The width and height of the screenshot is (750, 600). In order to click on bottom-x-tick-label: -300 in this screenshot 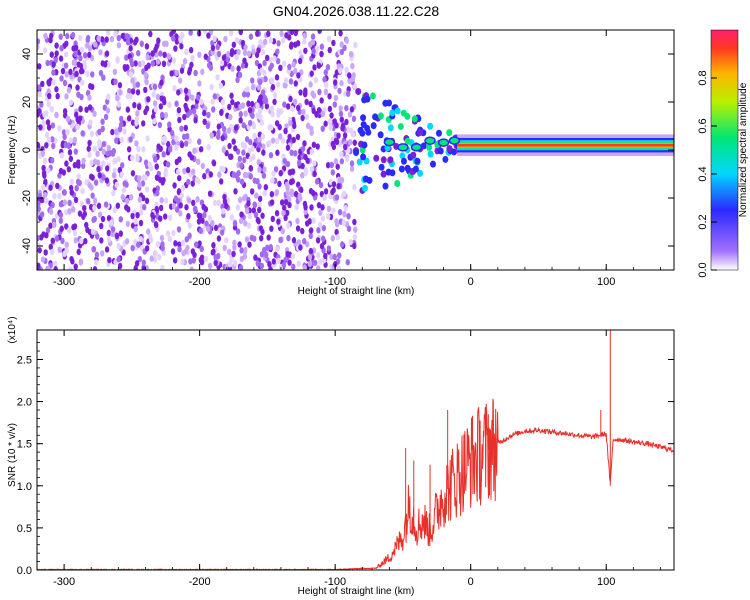, I will do `click(64, 582)`.